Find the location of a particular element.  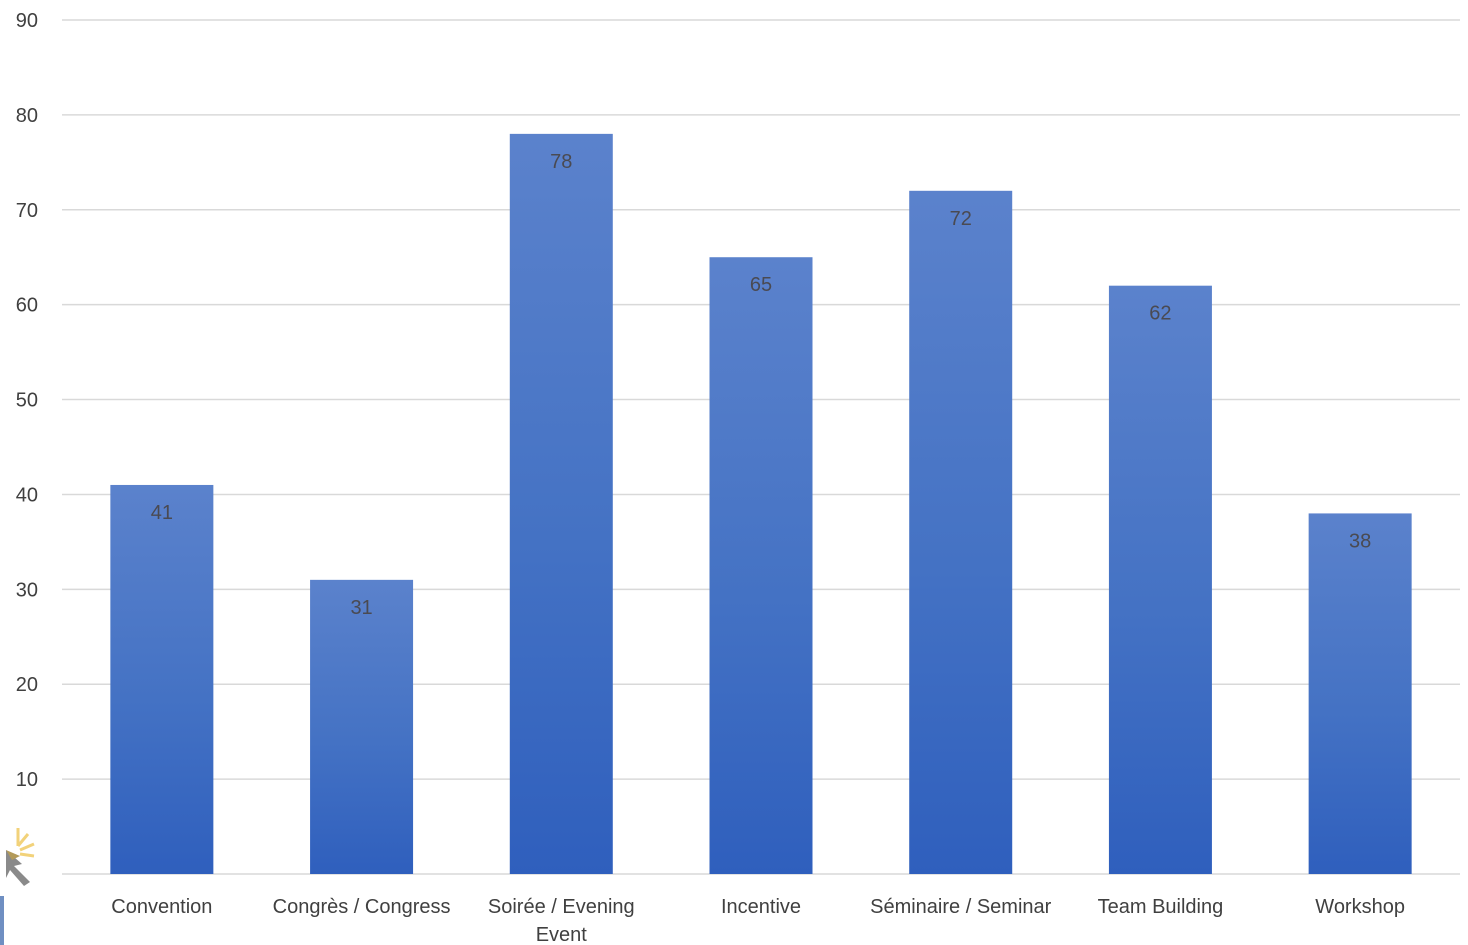

category-label: Convention is located at coordinates (161, 907).